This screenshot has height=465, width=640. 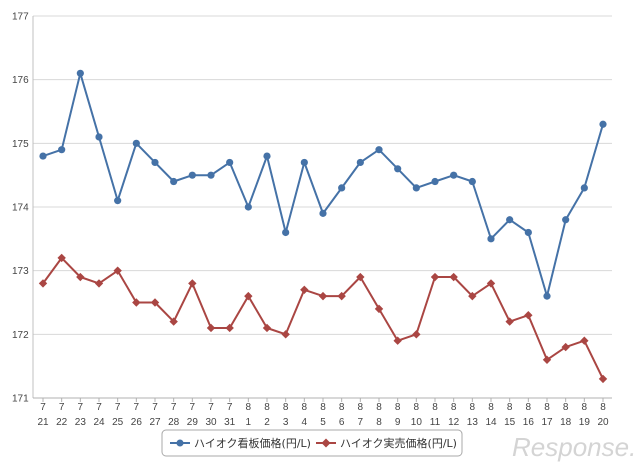 I want to click on y-tick-label-176: 176, so click(x=20, y=80).